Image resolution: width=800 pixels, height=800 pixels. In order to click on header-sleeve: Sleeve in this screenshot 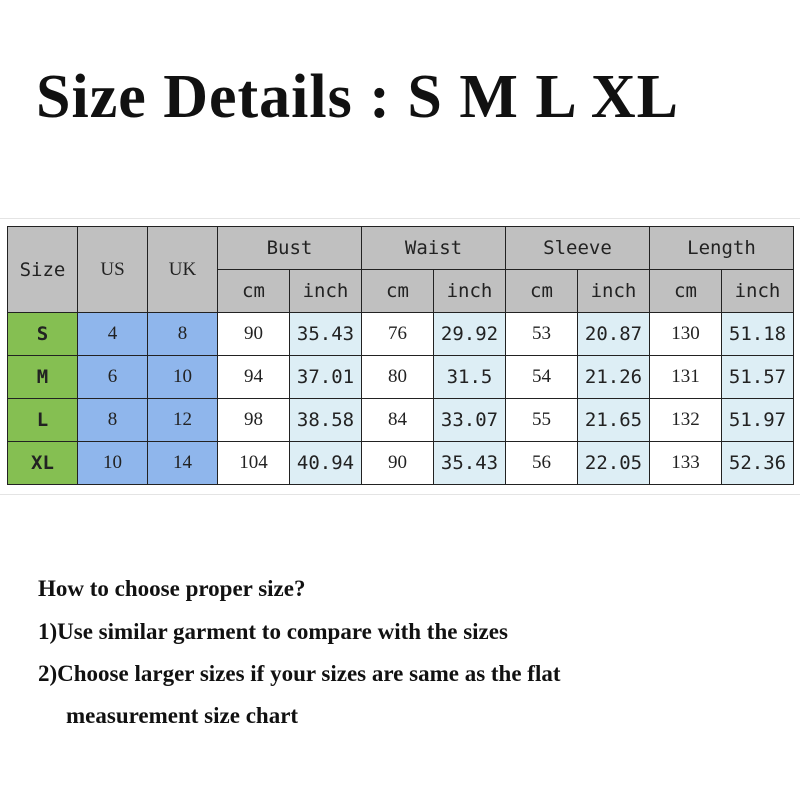, I will do `click(577, 248)`.